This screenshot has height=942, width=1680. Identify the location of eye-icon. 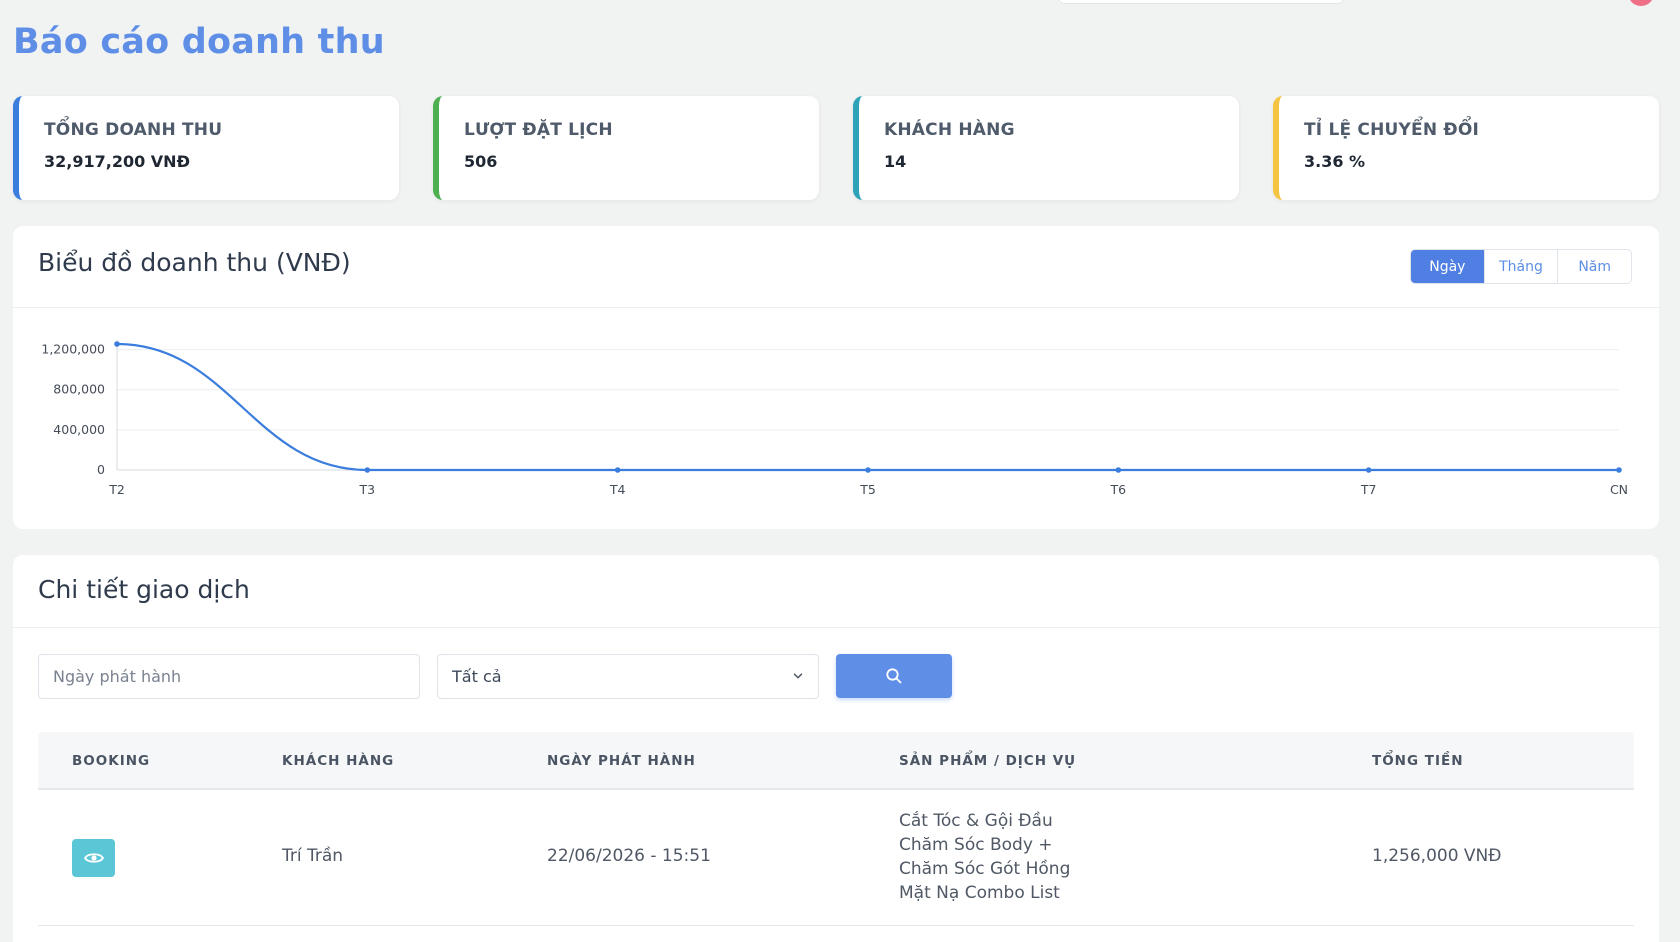
(93, 858).